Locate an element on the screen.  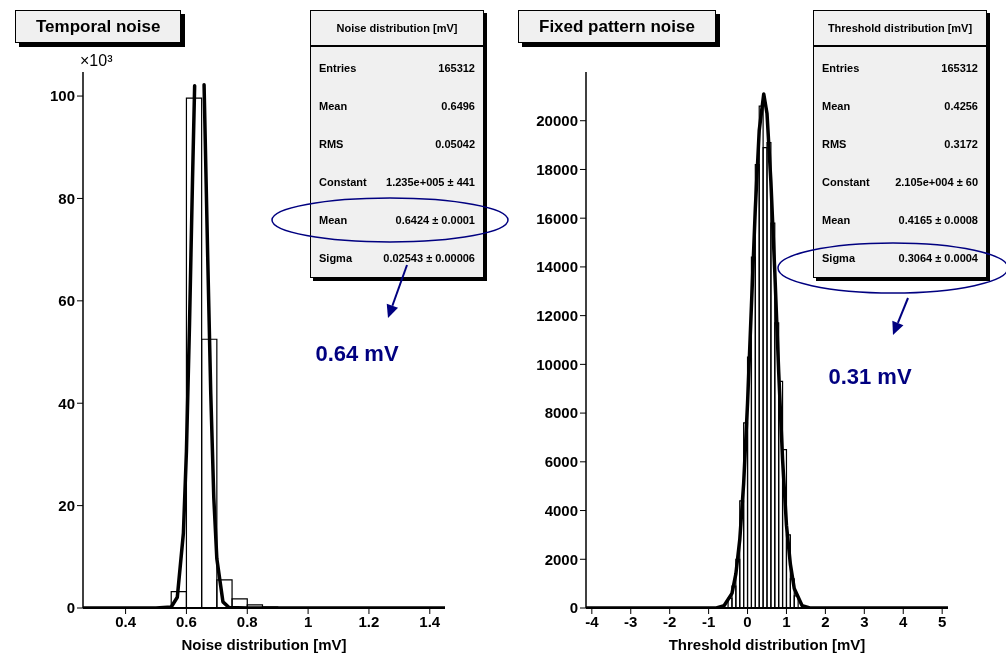
x-tick-label: 0.4 is located at coordinates (126, 621).